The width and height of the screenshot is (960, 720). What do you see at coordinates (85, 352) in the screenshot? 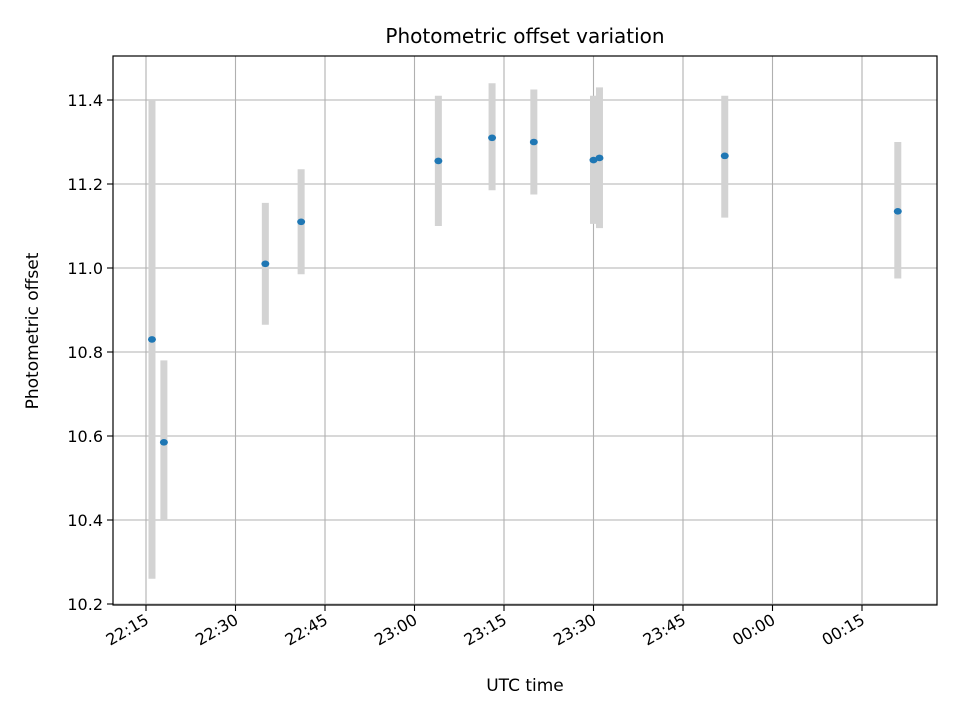
I see `y-tick-label: 10.8` at bounding box center [85, 352].